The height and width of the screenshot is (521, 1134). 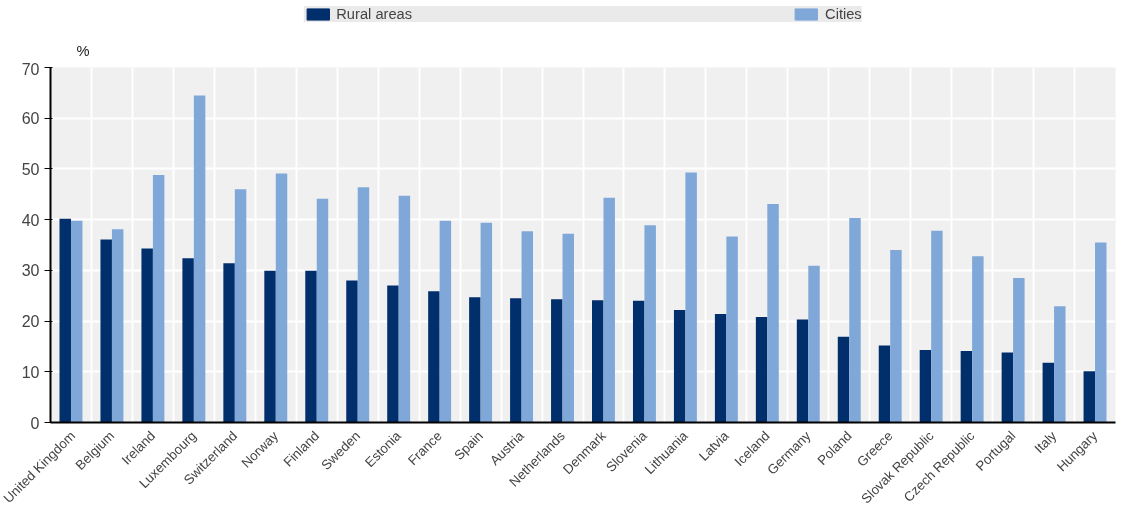 I want to click on y-tick-label: 50, so click(x=30, y=169).